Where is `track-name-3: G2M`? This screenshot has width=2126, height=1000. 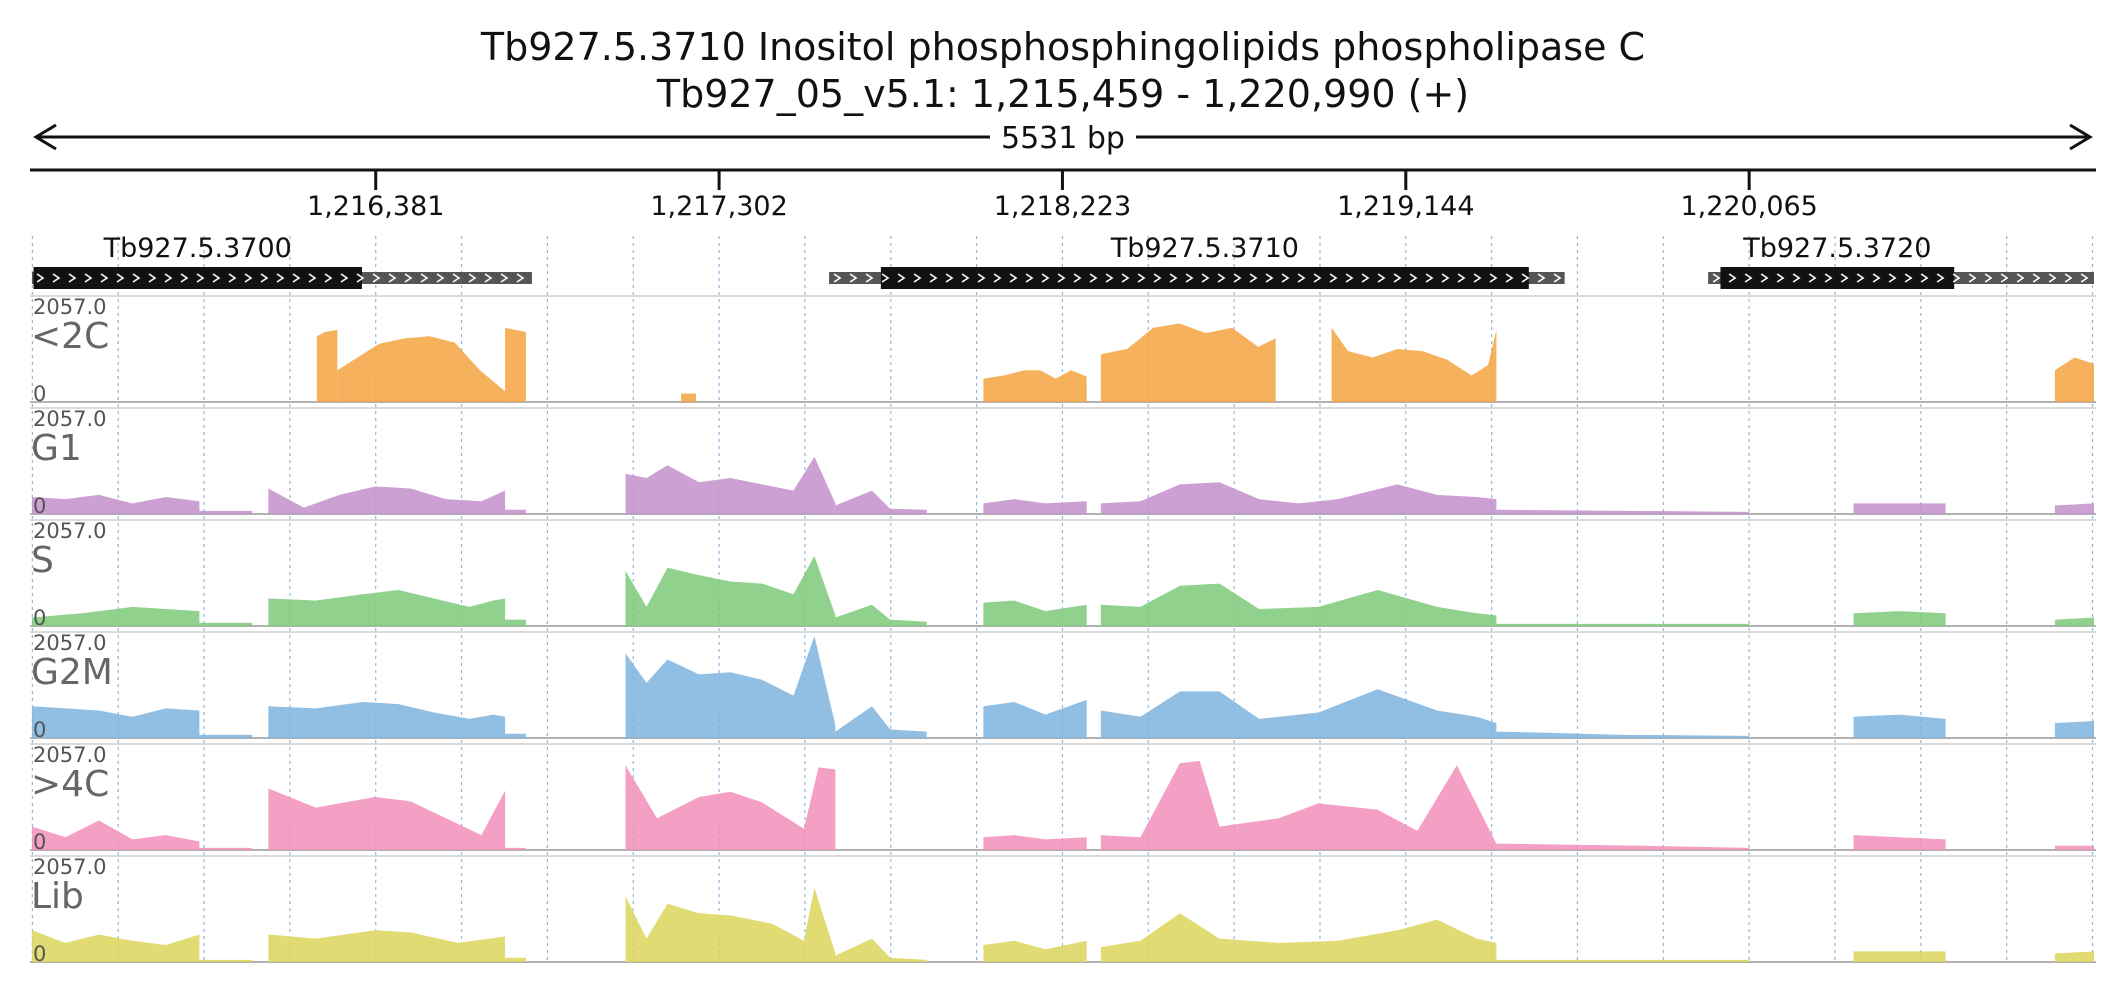
track-name-3: G2M is located at coordinates (72, 672).